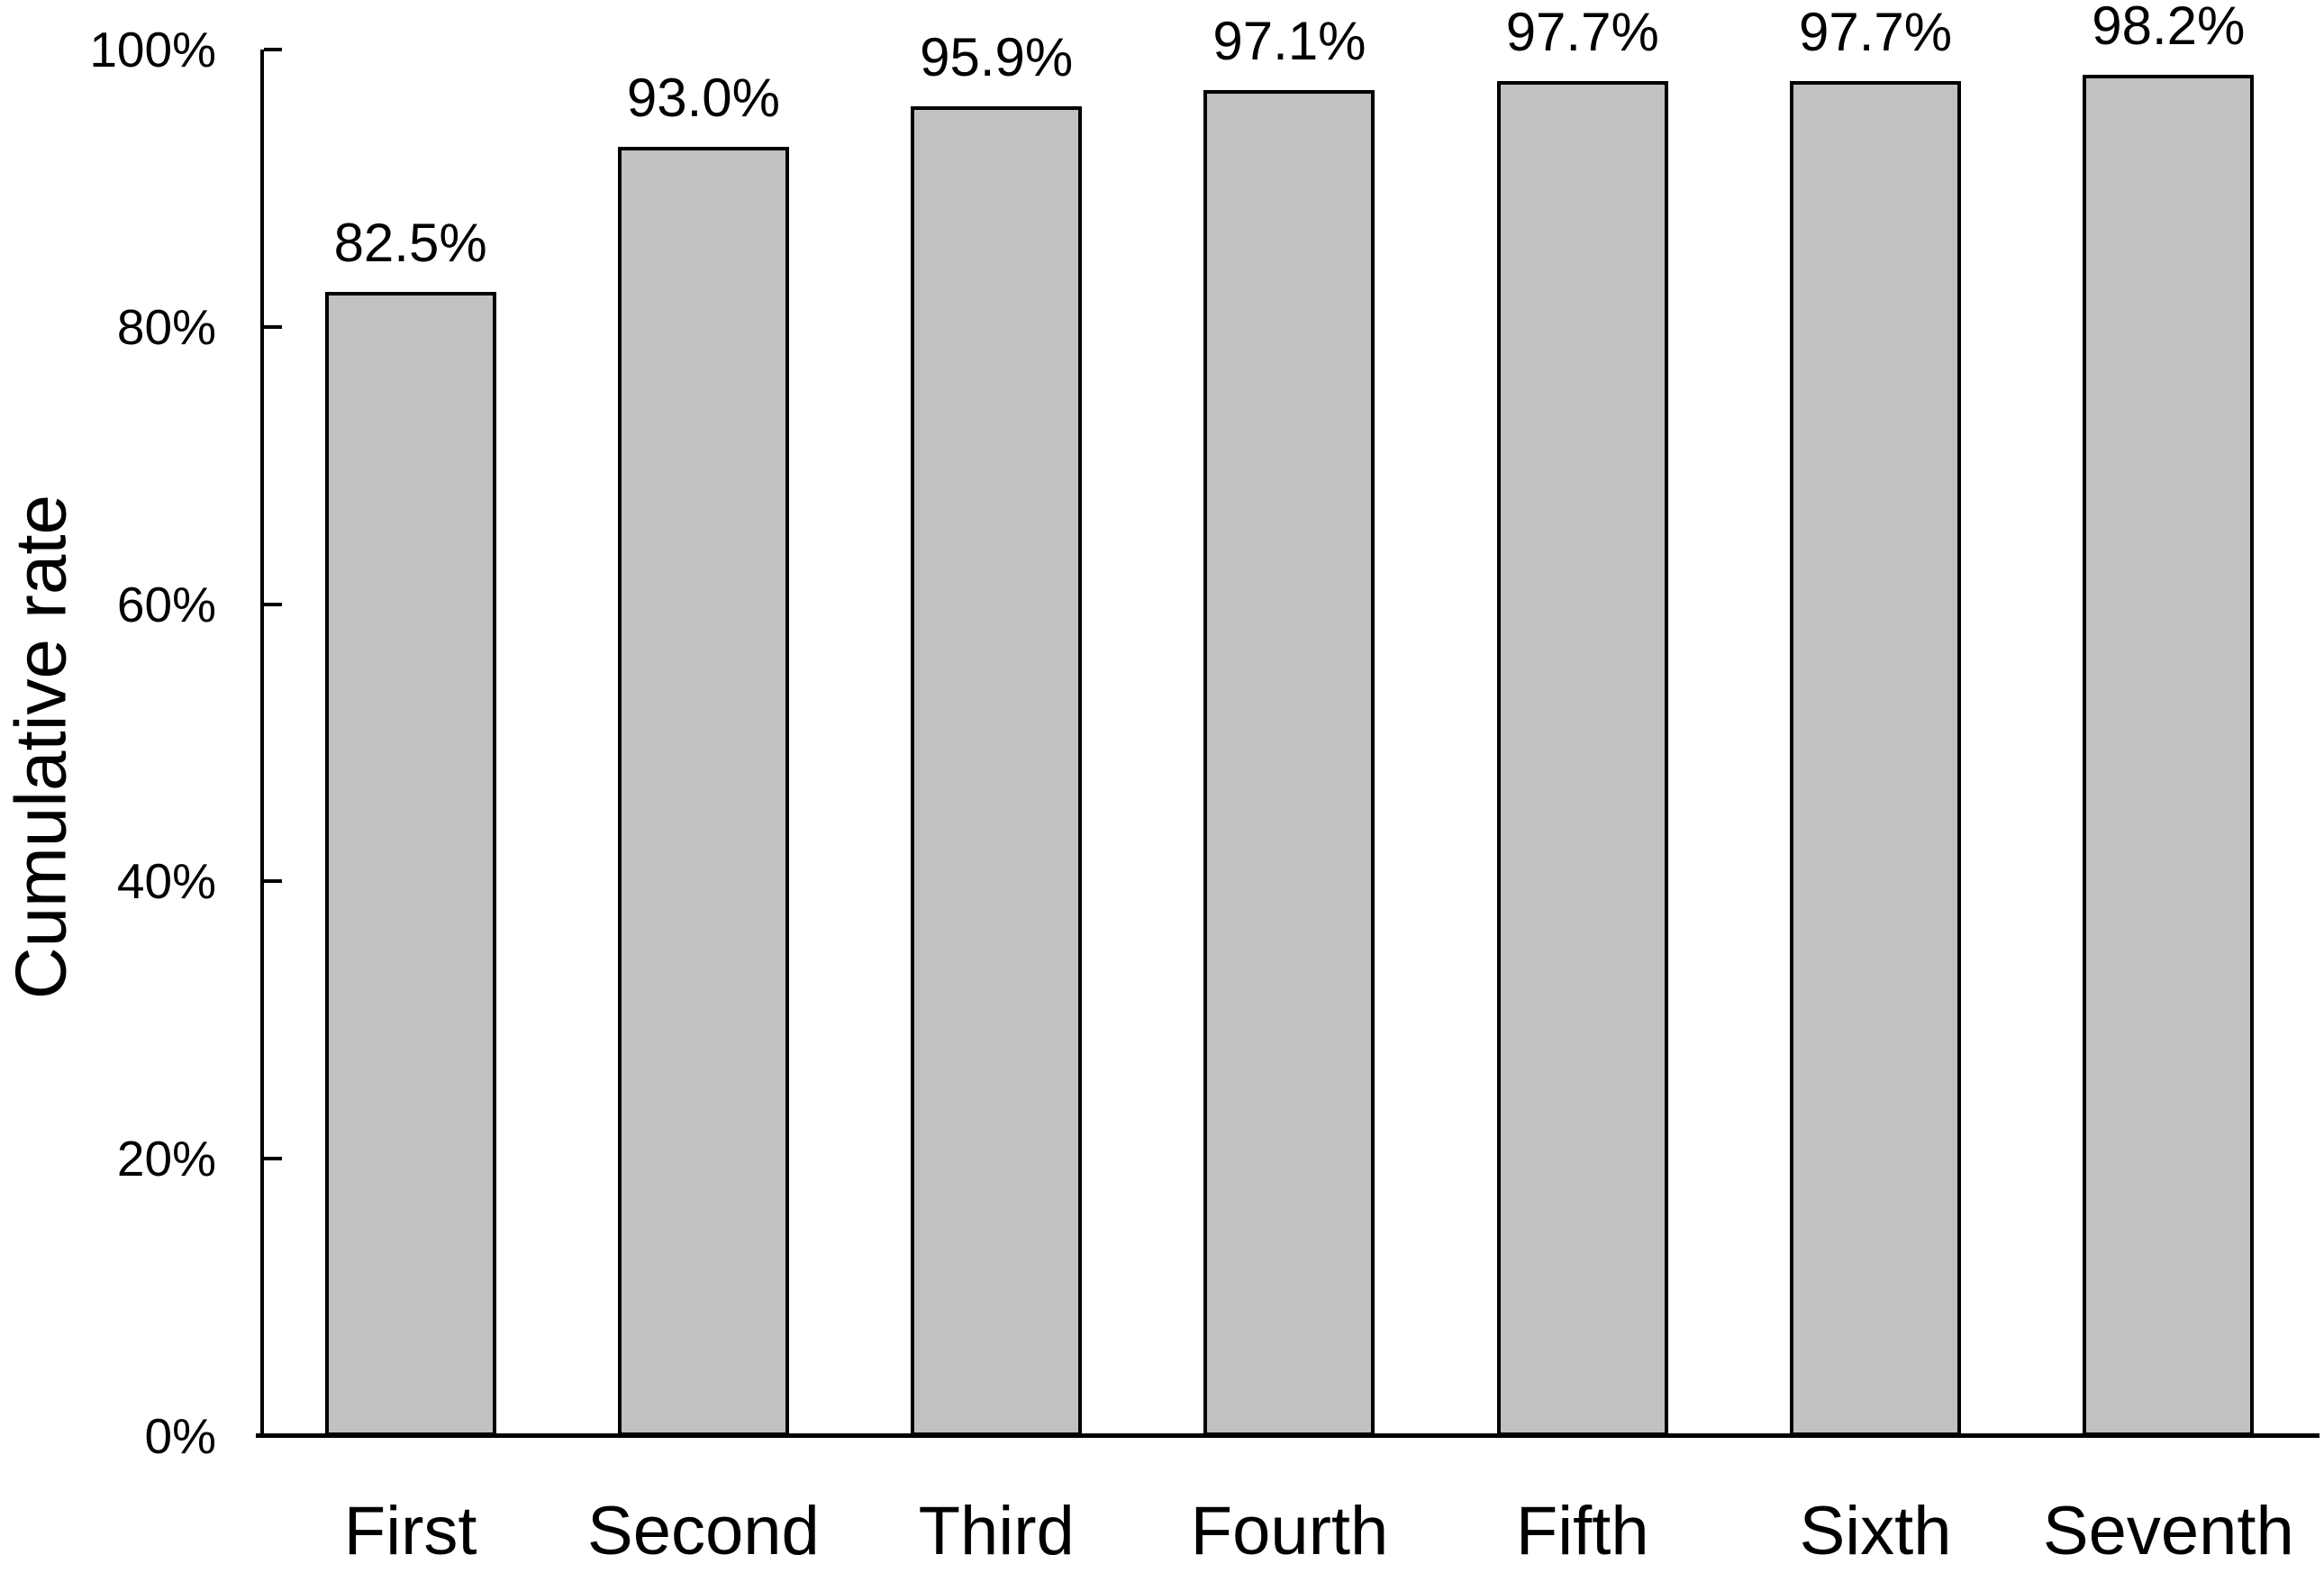  What do you see at coordinates (2169, 755) in the screenshot?
I see `bar-seventh` at bounding box center [2169, 755].